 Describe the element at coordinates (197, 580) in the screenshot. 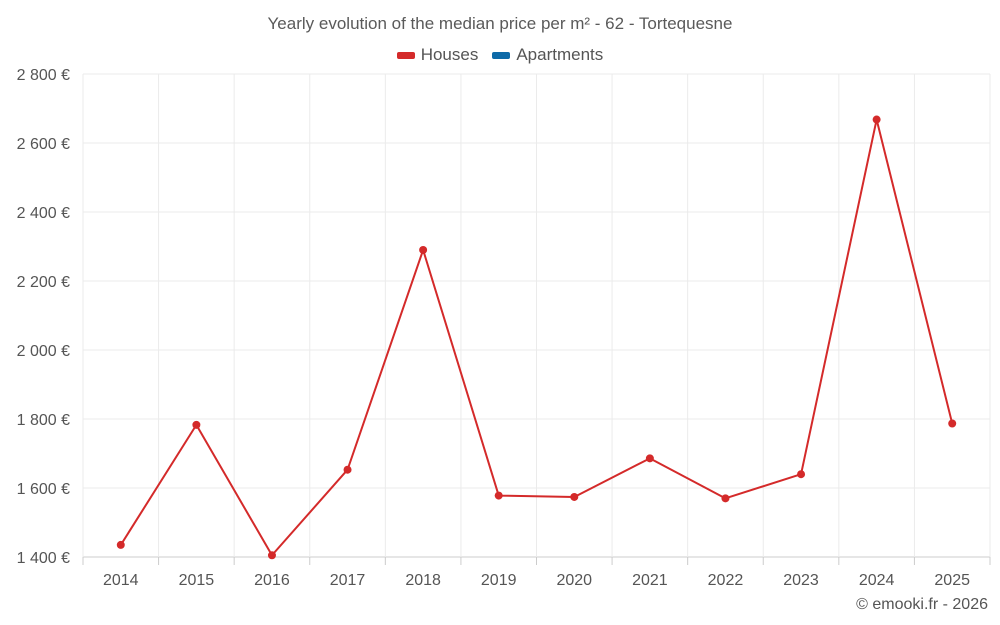

I see `x-tick-label: 2015` at that location.